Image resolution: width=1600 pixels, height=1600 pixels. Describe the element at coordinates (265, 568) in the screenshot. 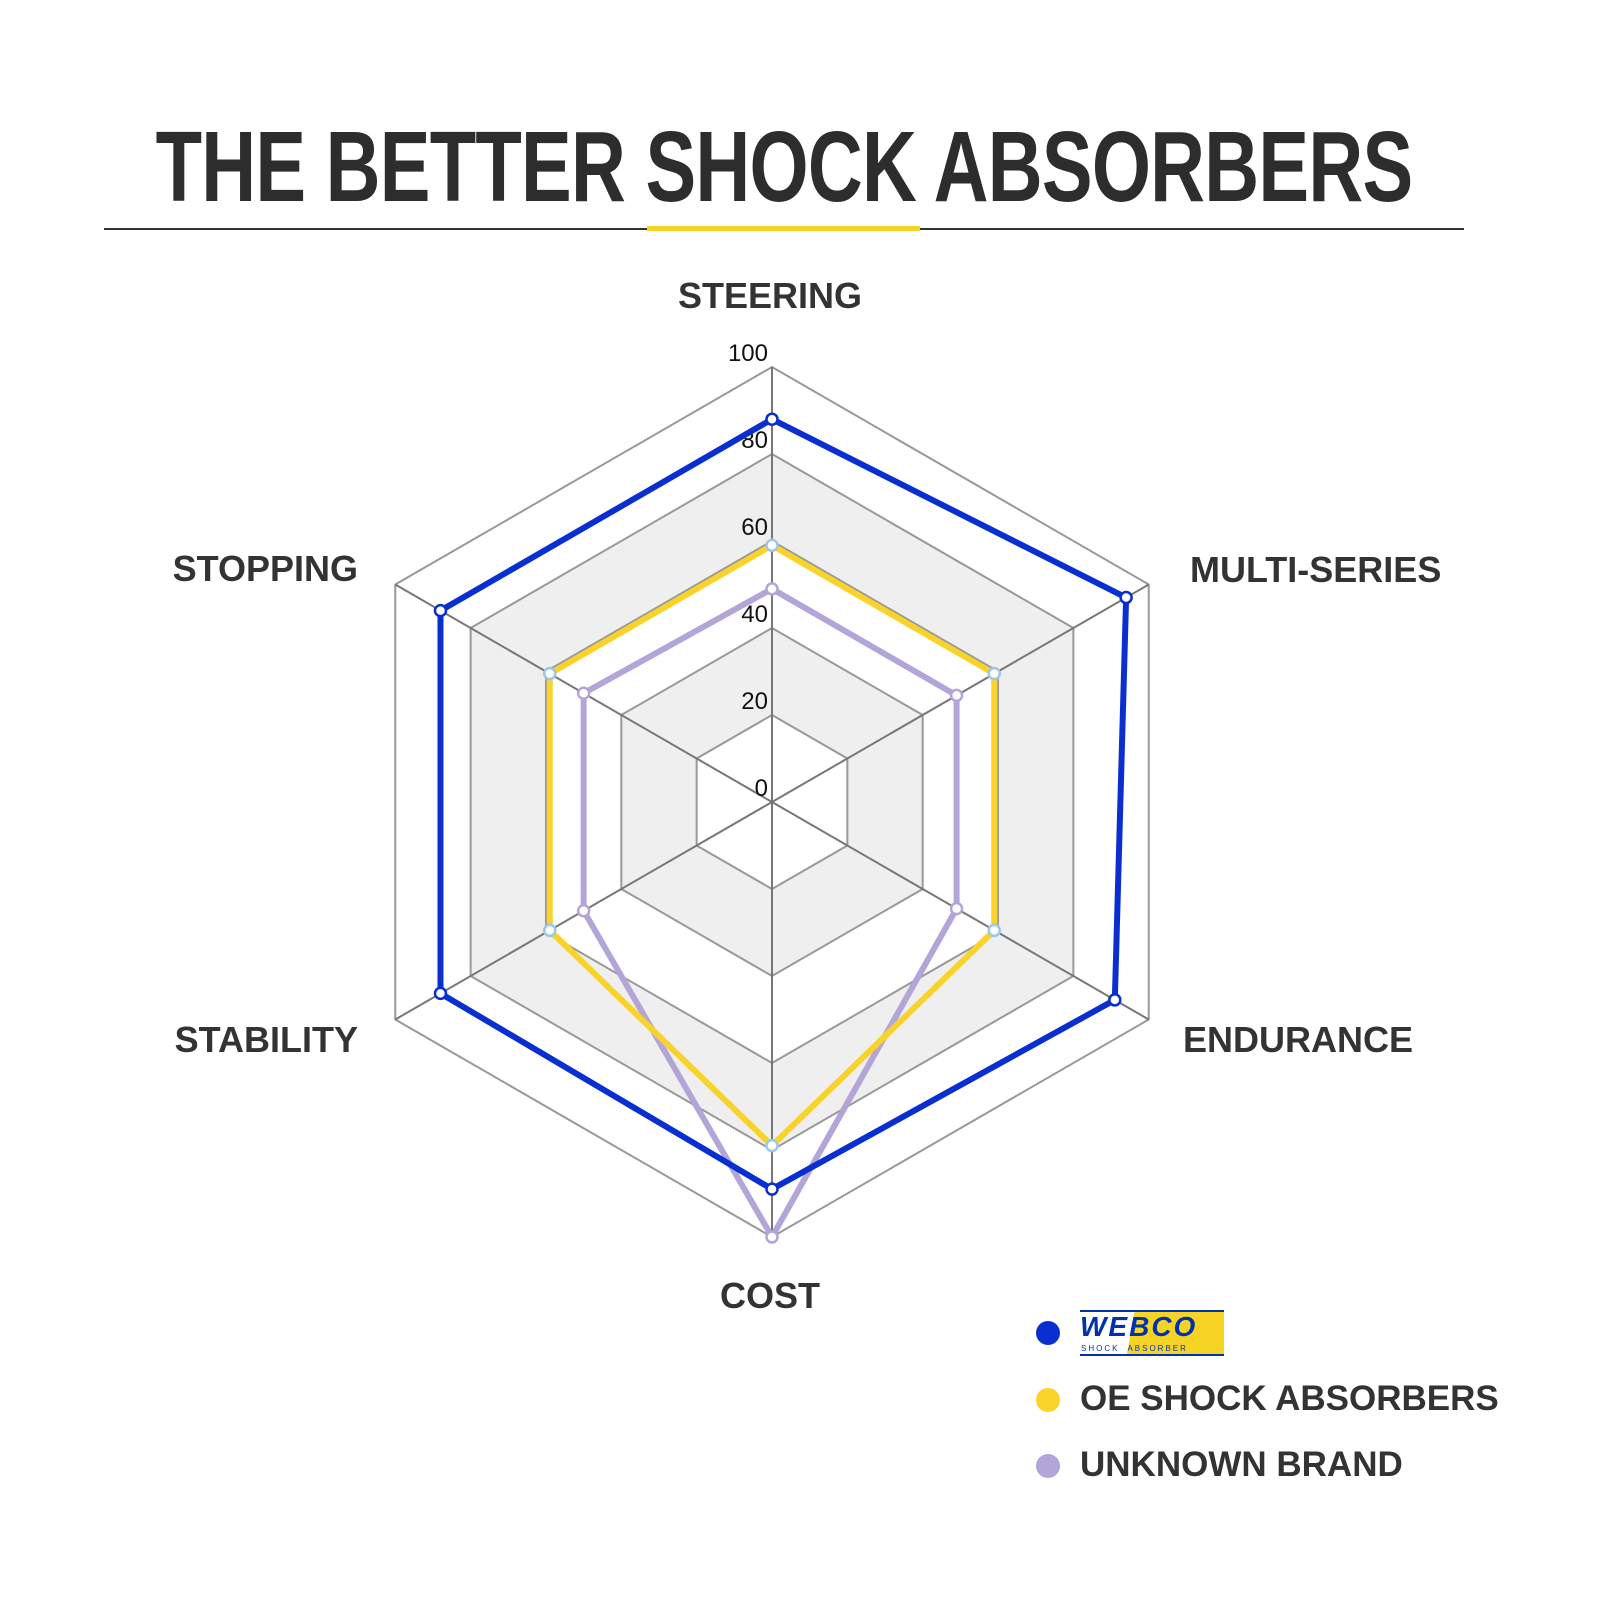

I see `axis-label-stopping: STOPPING` at that location.